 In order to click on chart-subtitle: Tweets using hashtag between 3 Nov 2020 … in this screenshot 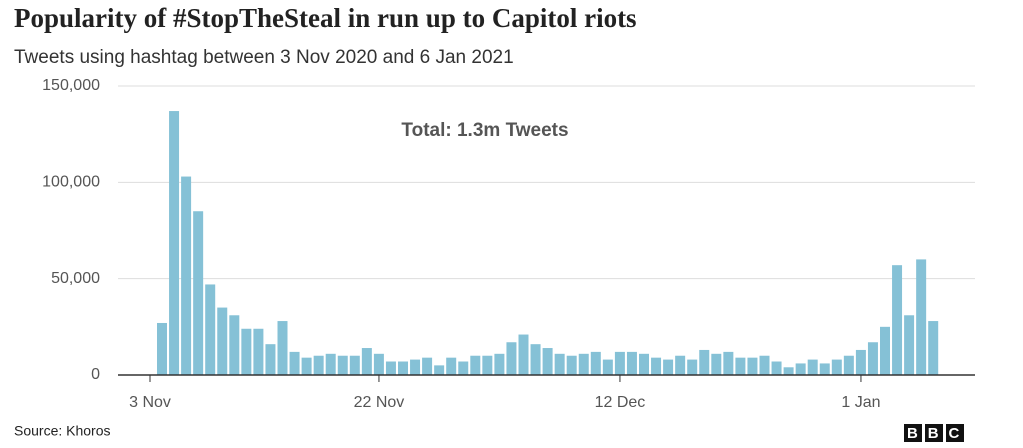, I will do `click(264, 57)`.